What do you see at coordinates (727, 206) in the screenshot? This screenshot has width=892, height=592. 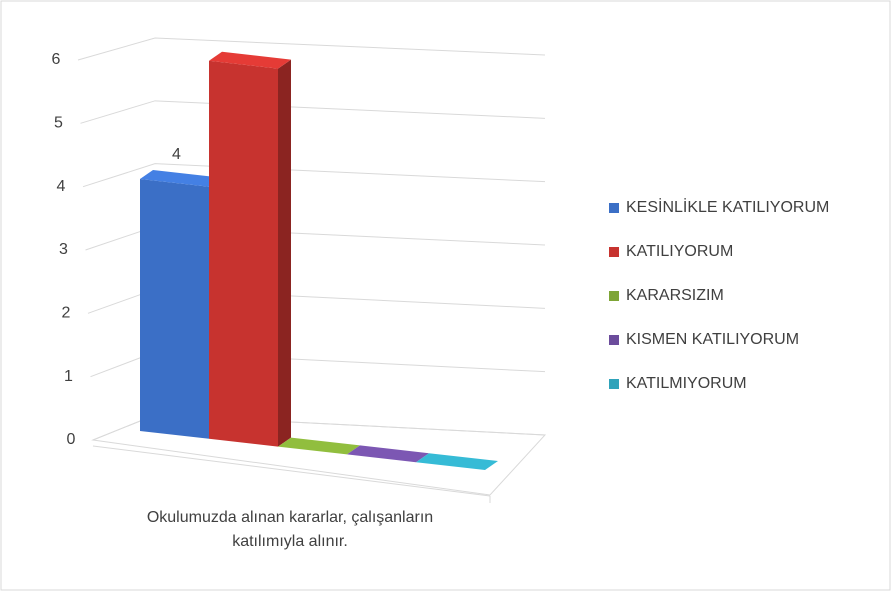 I see `legend-label: KESİNLİKLE KATILIYORUM` at bounding box center [727, 206].